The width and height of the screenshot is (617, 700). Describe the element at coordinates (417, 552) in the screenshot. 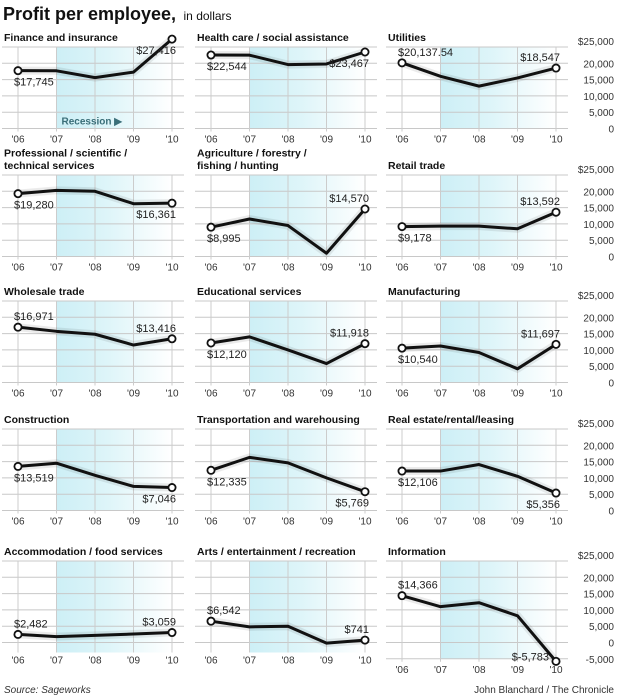

I see `panel-title: Information` at that location.